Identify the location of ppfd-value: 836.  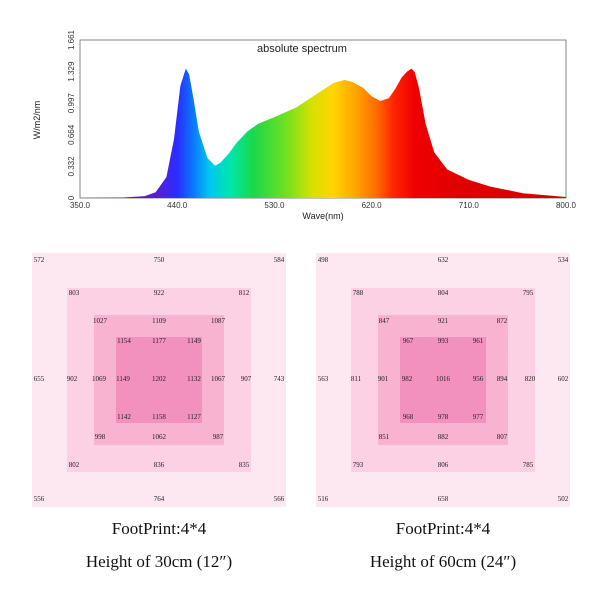
(159, 465).